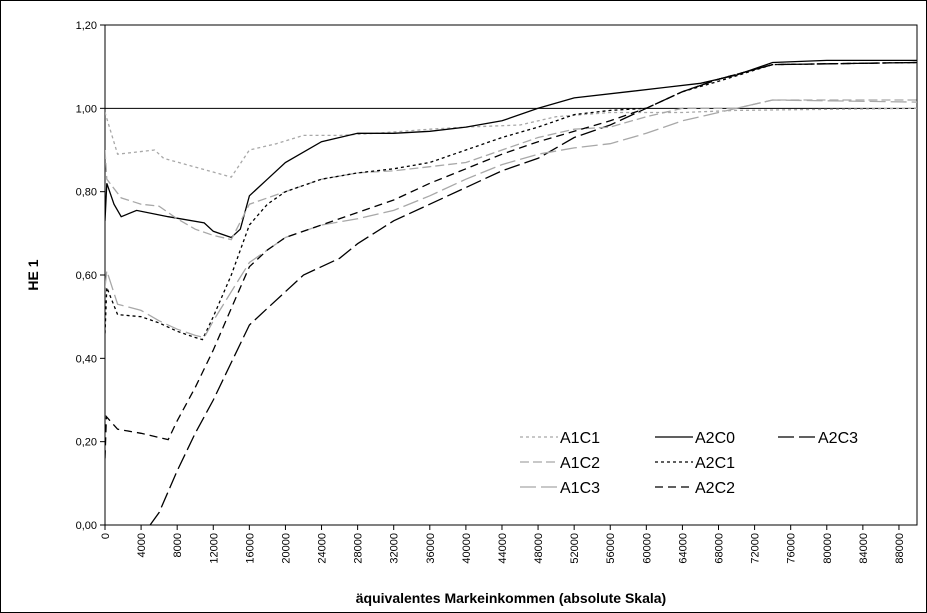  What do you see at coordinates (86, 109) in the screenshot?
I see `y-tick-label: 1,00` at bounding box center [86, 109].